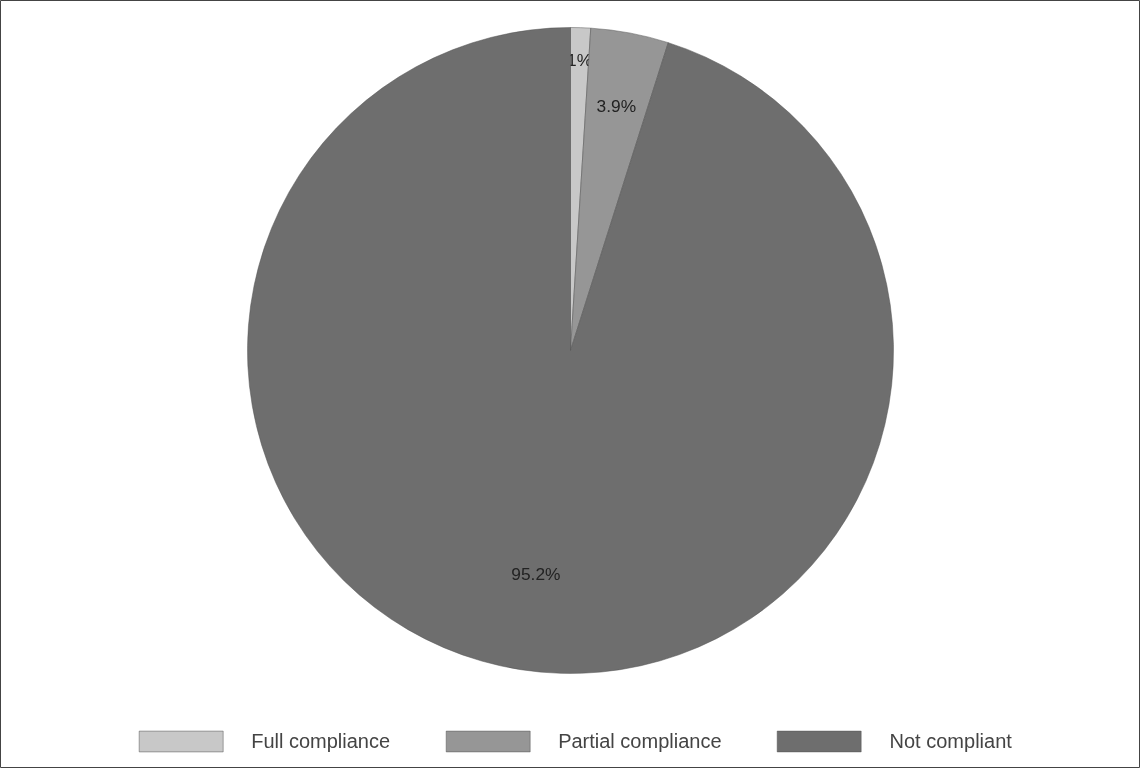  What do you see at coordinates (536, 573) in the screenshot?
I see `data-label: 95.2%` at bounding box center [536, 573].